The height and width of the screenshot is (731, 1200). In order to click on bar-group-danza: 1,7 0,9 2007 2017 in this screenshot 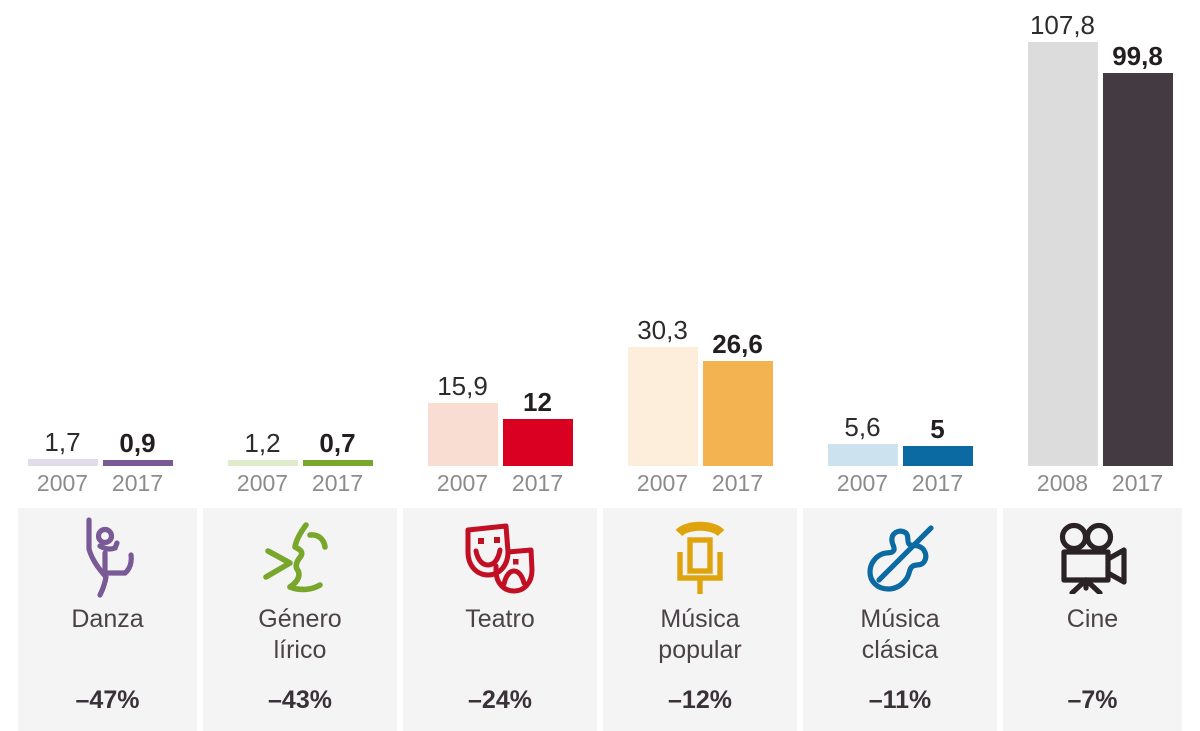, I will do `click(100, 254)`.